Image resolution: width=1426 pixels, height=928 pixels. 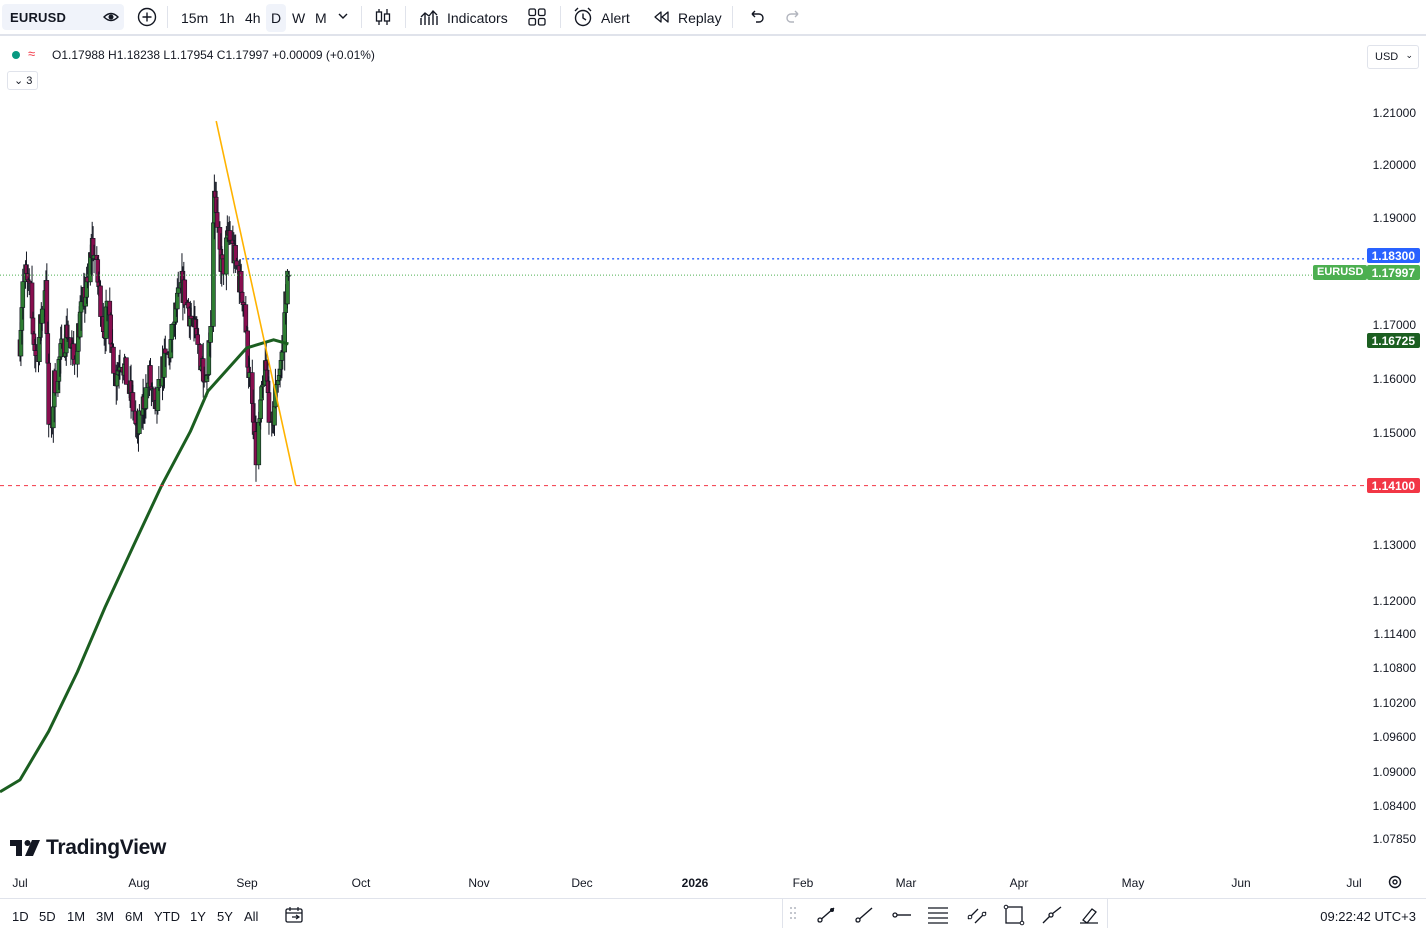 What do you see at coordinates (583, 17) in the screenshot?
I see `alert-clock-icon` at bounding box center [583, 17].